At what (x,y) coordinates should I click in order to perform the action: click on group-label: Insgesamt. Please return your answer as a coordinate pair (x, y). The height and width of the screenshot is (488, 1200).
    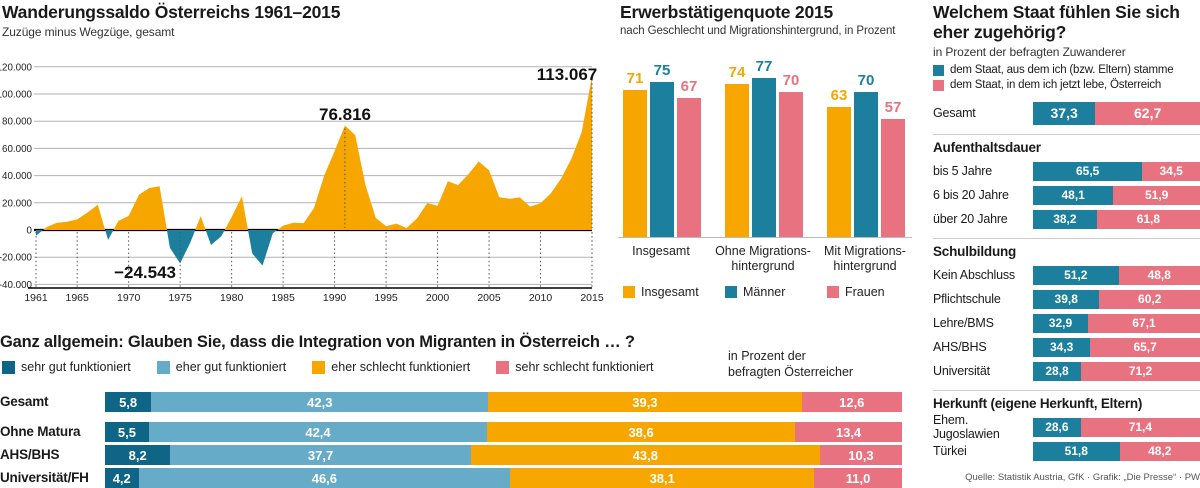
    Looking at the image, I should click on (661, 251).